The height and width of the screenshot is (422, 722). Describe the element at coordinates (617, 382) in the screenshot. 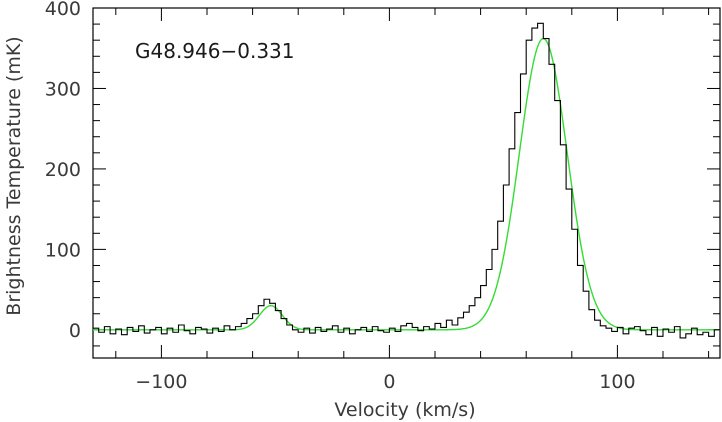

I see `x-tick-label: 100` at that location.